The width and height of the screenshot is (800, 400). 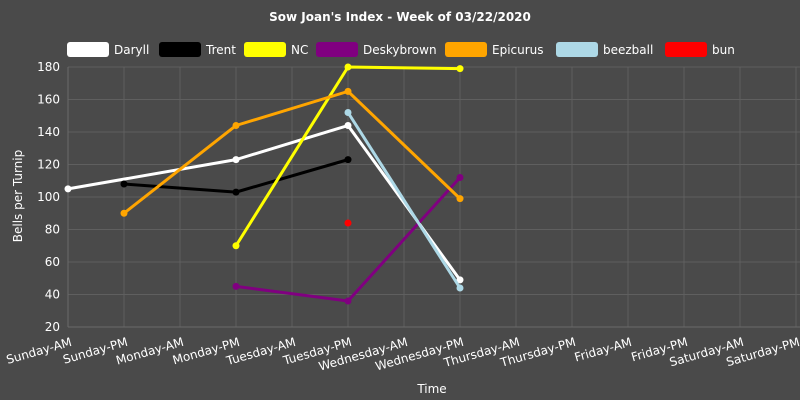 I want to click on legend-label: Deskybrown, so click(x=400, y=50).